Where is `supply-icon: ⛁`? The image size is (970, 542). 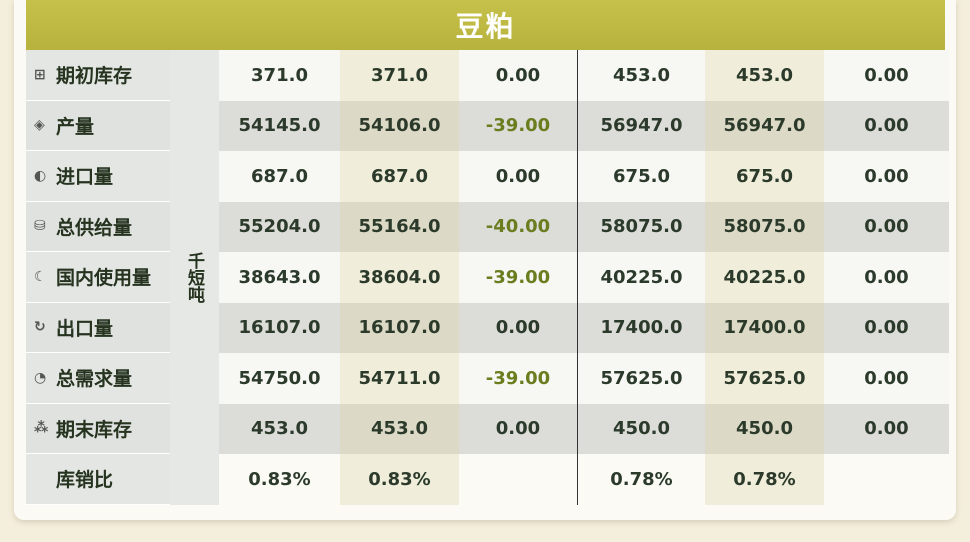 supply-icon: ⛁ is located at coordinates (40, 226).